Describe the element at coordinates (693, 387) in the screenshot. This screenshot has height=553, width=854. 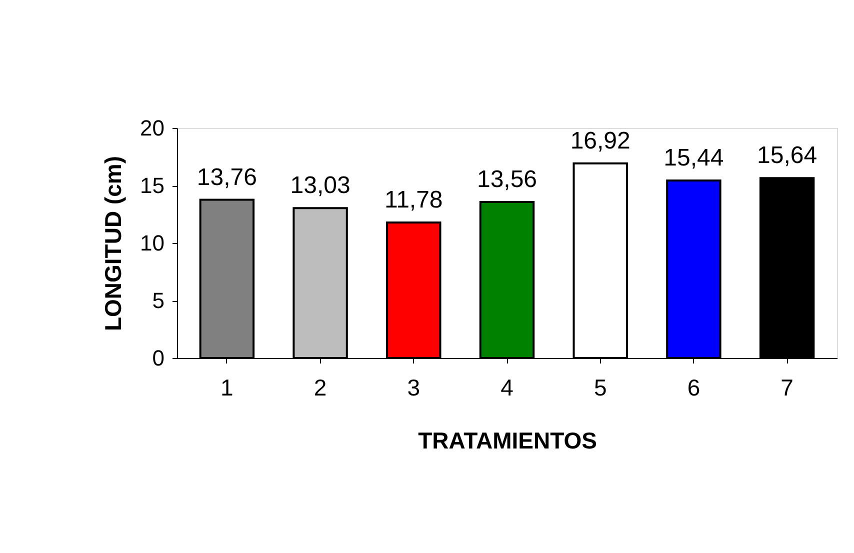
I see `x-tick-label: 6` at that location.